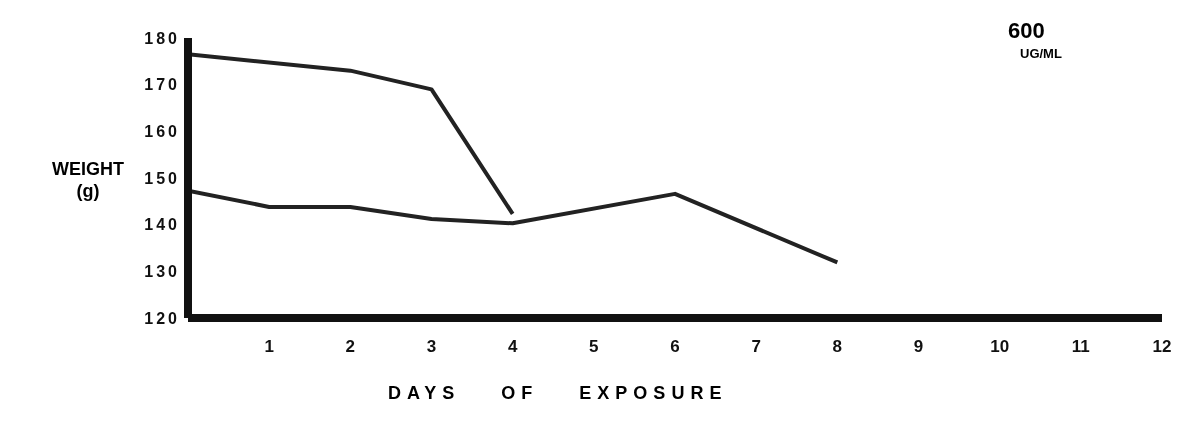  I want to click on x-axis-title: DAYS OF EXPOSURE, so click(558, 393).